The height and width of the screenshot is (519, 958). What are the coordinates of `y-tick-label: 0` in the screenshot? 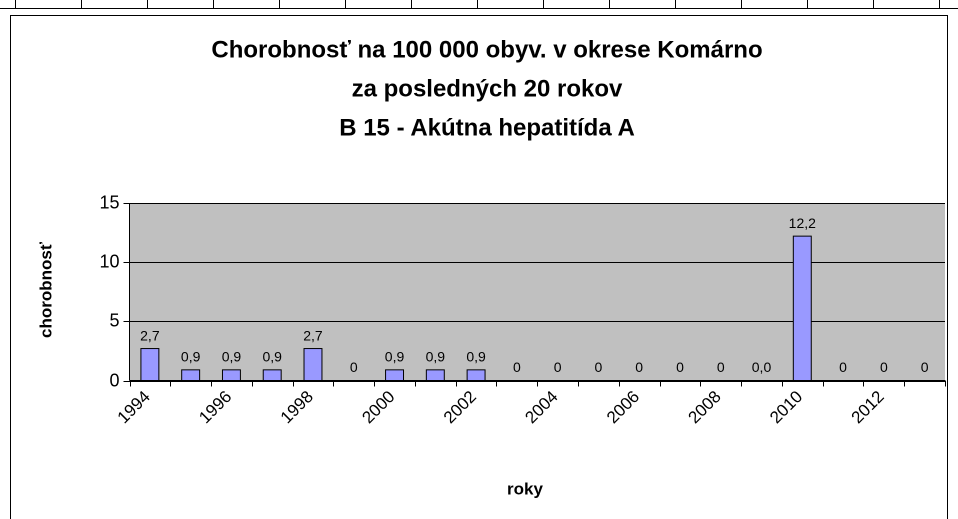 It's located at (114, 380).